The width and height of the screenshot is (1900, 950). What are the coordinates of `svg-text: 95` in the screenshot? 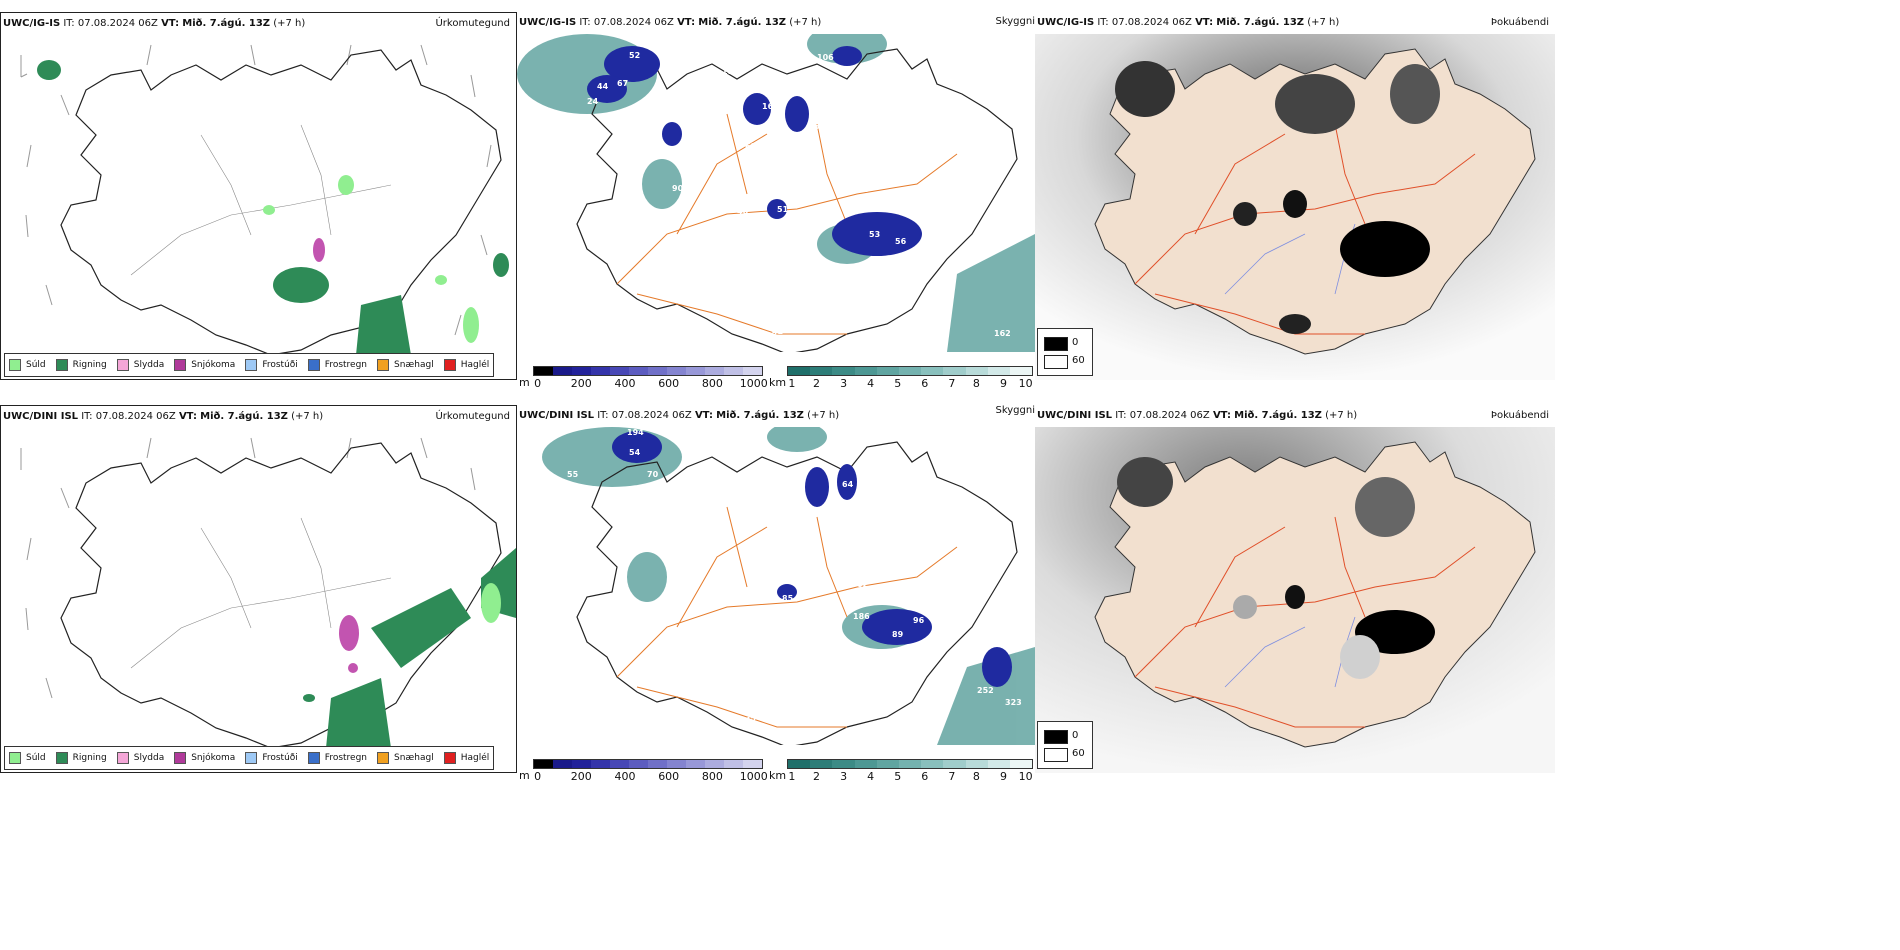 It's located at (953, 632).